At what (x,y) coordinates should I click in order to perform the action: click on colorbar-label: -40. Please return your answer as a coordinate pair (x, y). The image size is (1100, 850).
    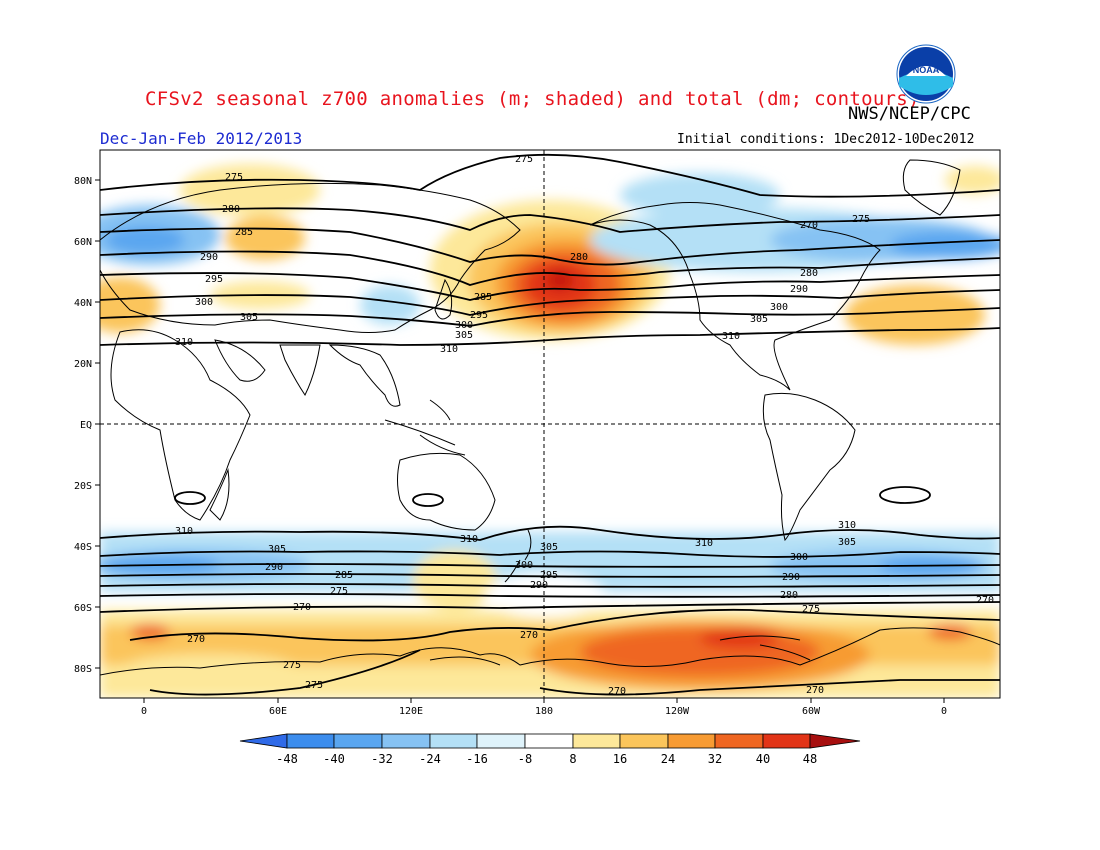
    Looking at the image, I should click on (334, 759).